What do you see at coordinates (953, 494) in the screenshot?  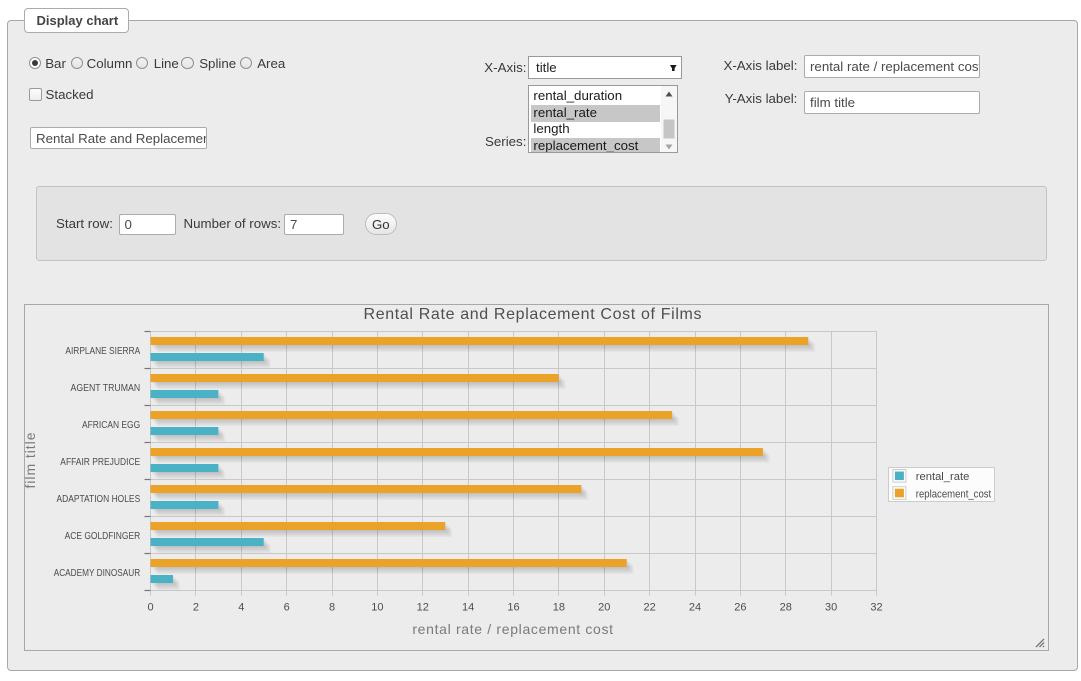 I see `svg-text: replacement_cost` at bounding box center [953, 494].